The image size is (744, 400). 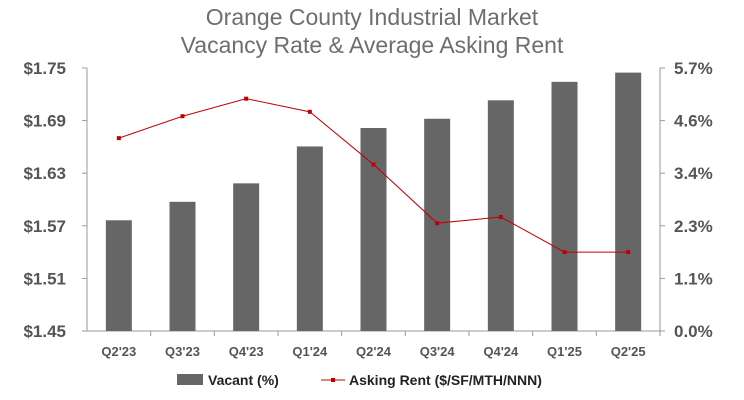 I want to click on x-tick-label: Q4'24, so click(x=501, y=351).